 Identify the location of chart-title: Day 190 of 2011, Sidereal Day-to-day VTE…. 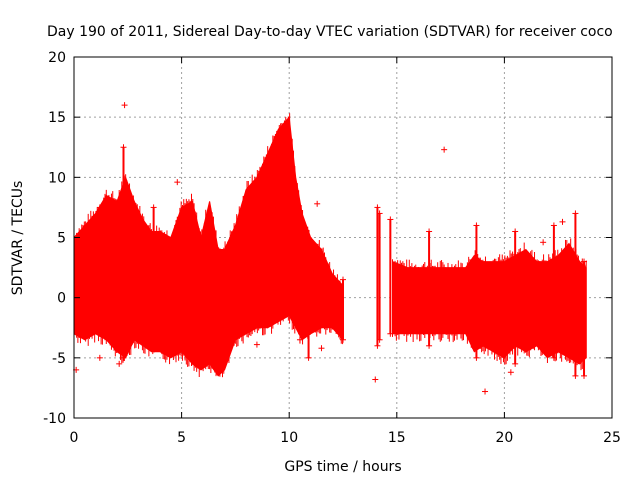
(330, 32).